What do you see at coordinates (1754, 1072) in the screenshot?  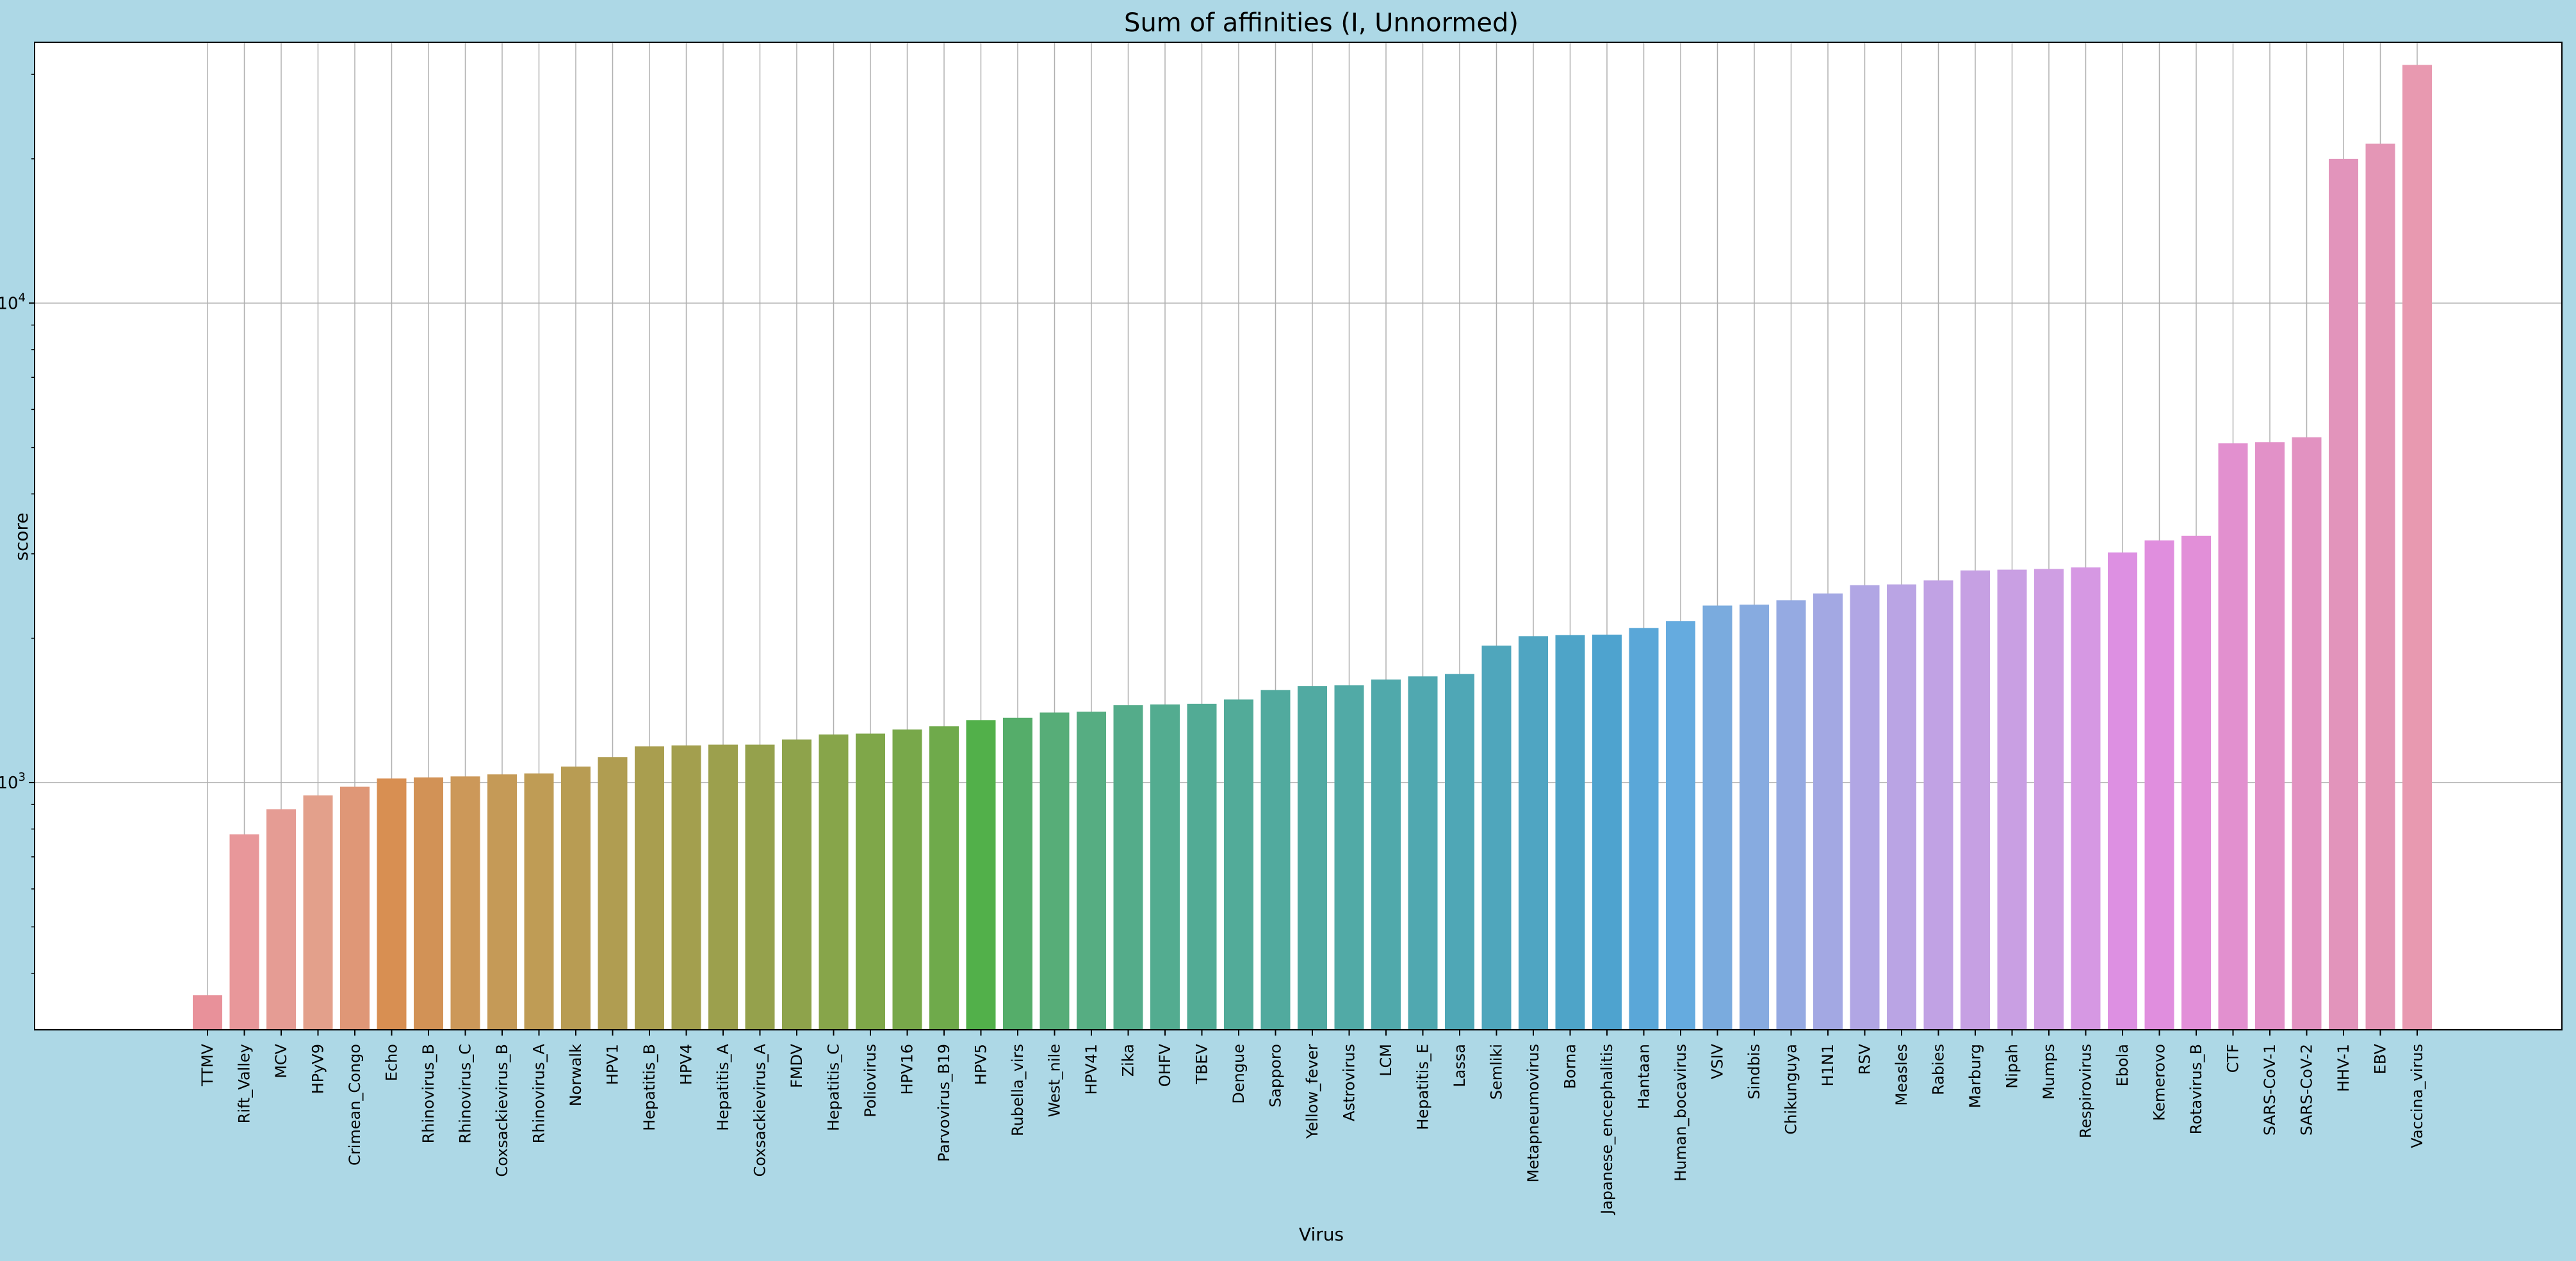 I see `x-tick-label: Sindbis` at bounding box center [1754, 1072].